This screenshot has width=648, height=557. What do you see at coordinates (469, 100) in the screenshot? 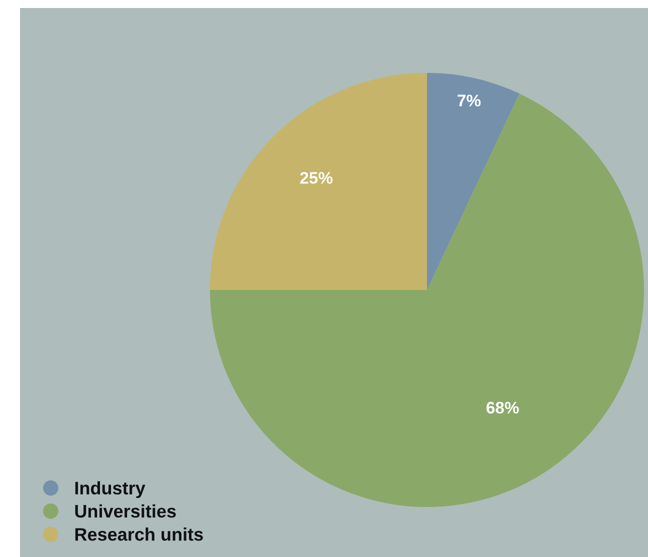
I see `data-label: 7%` at bounding box center [469, 100].